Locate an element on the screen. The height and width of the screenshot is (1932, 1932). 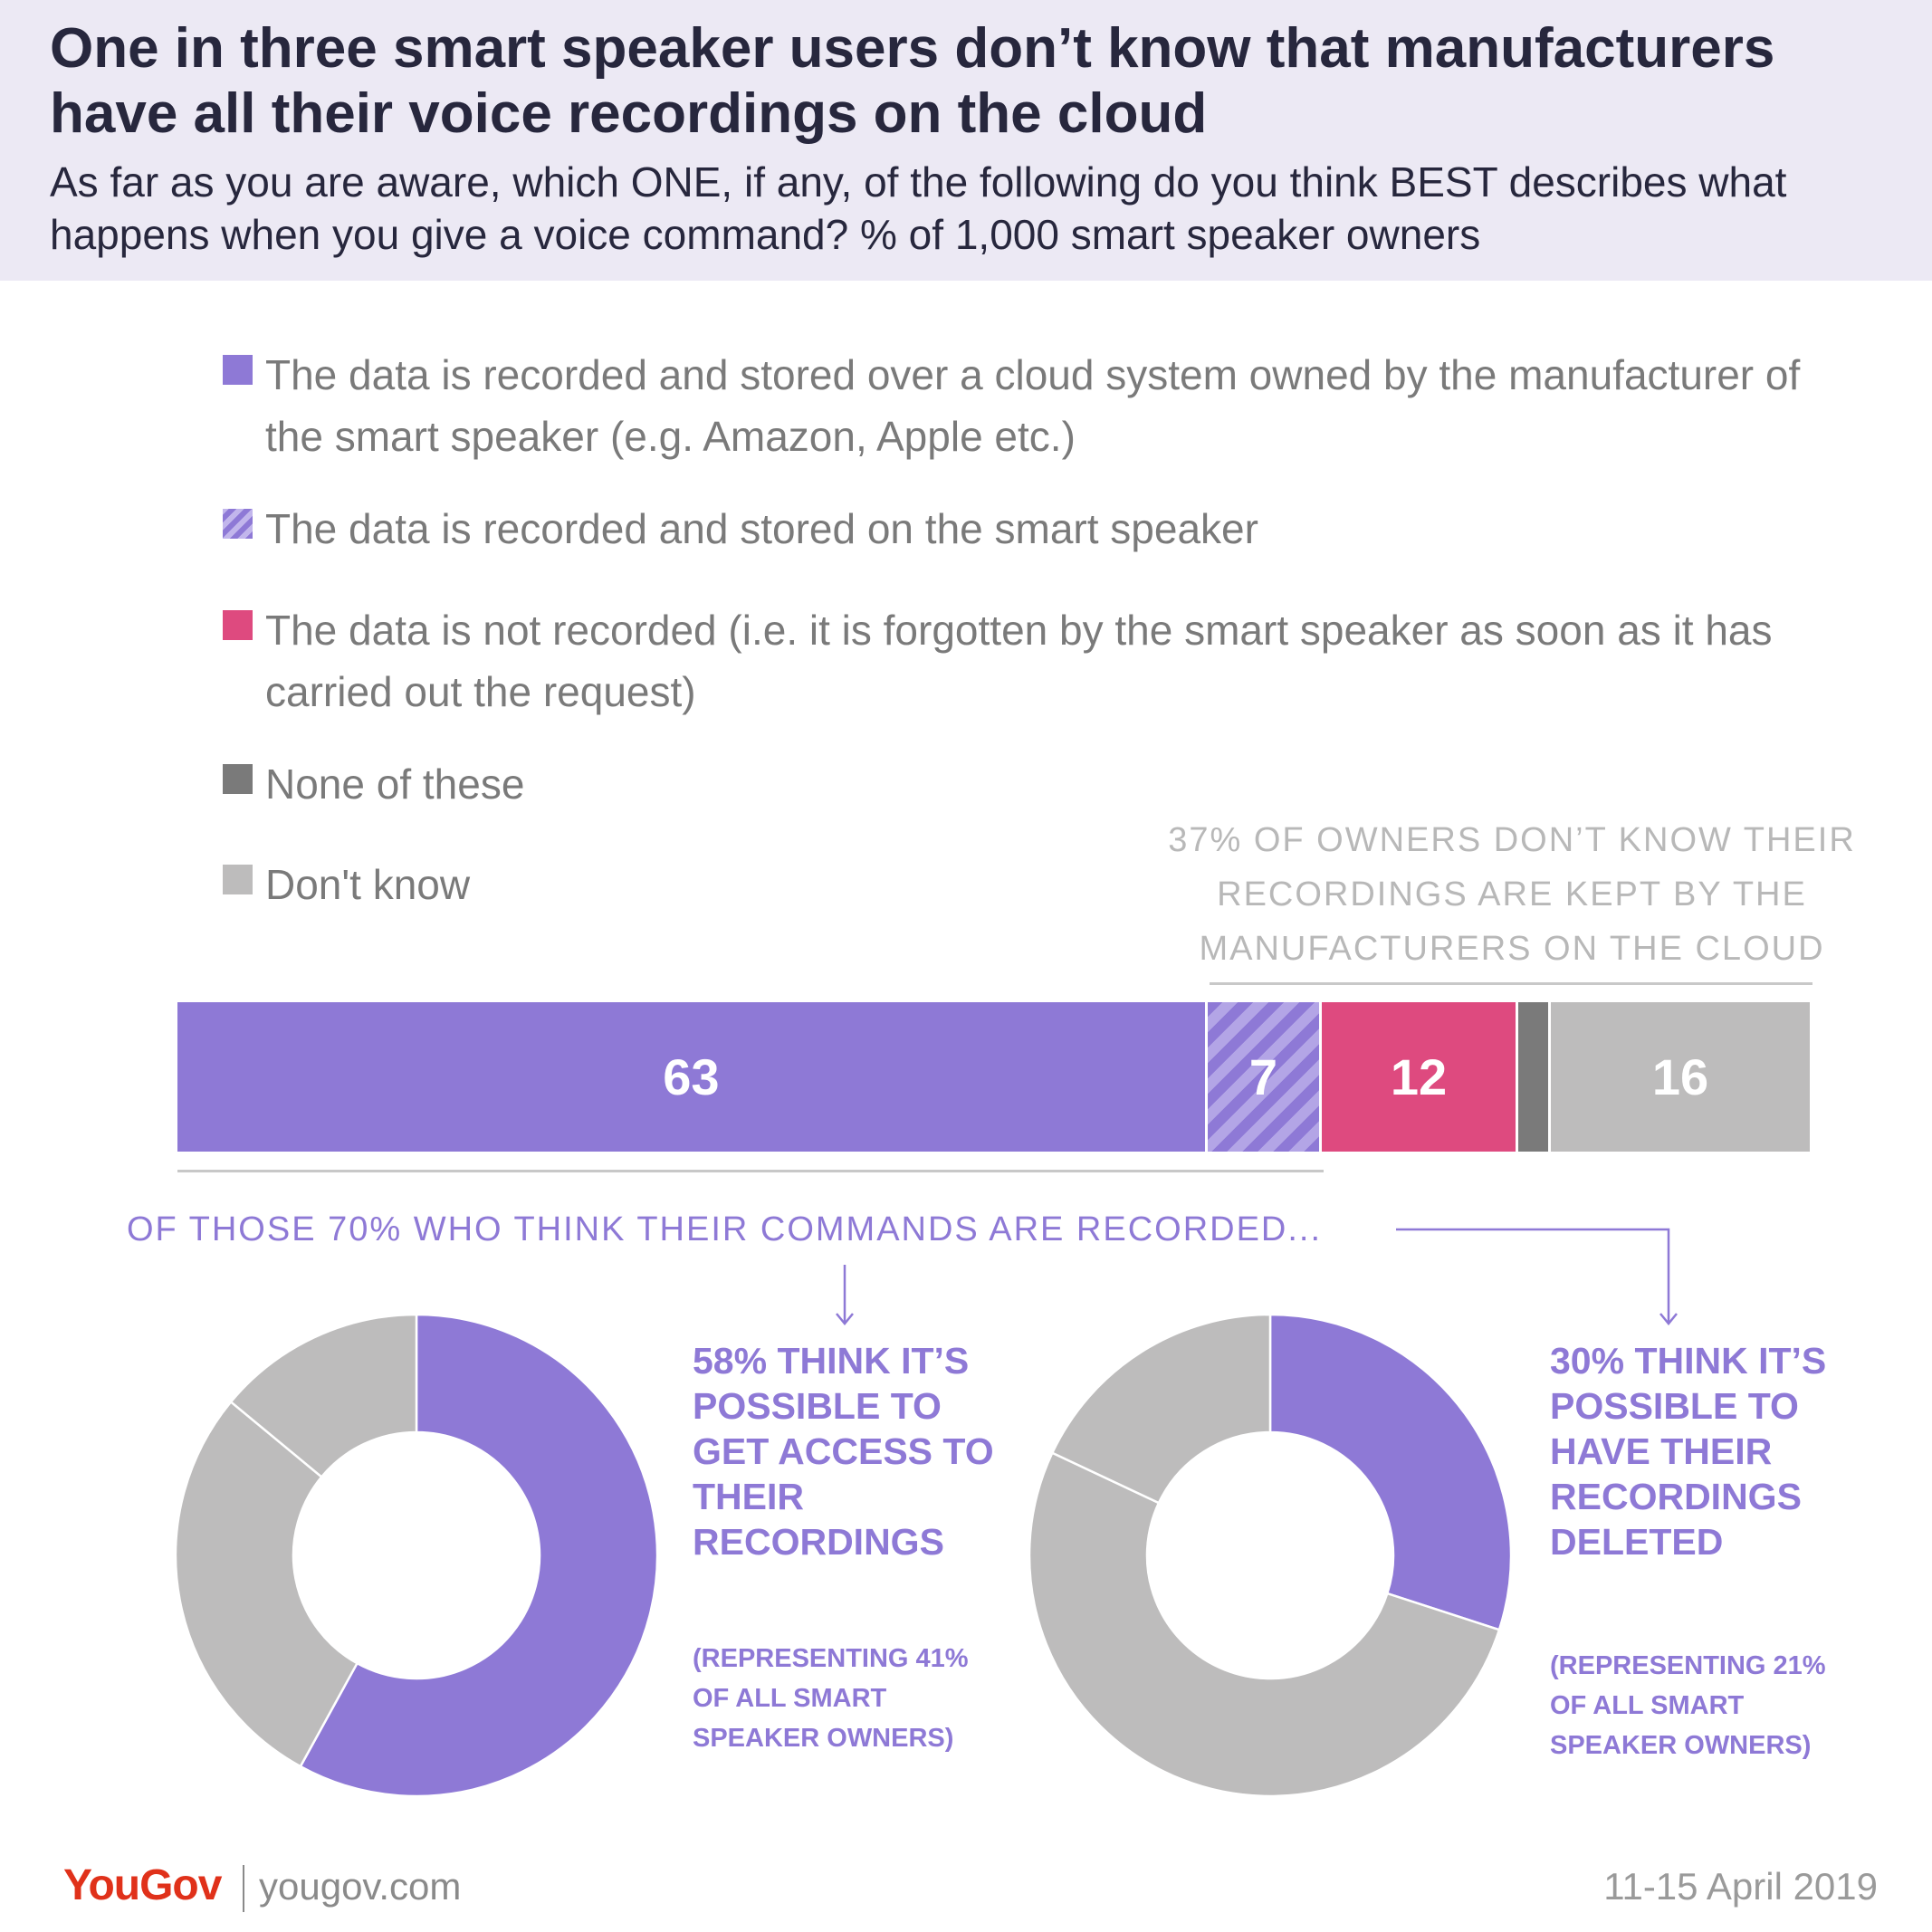
donut-access is located at coordinates (416, 1555).